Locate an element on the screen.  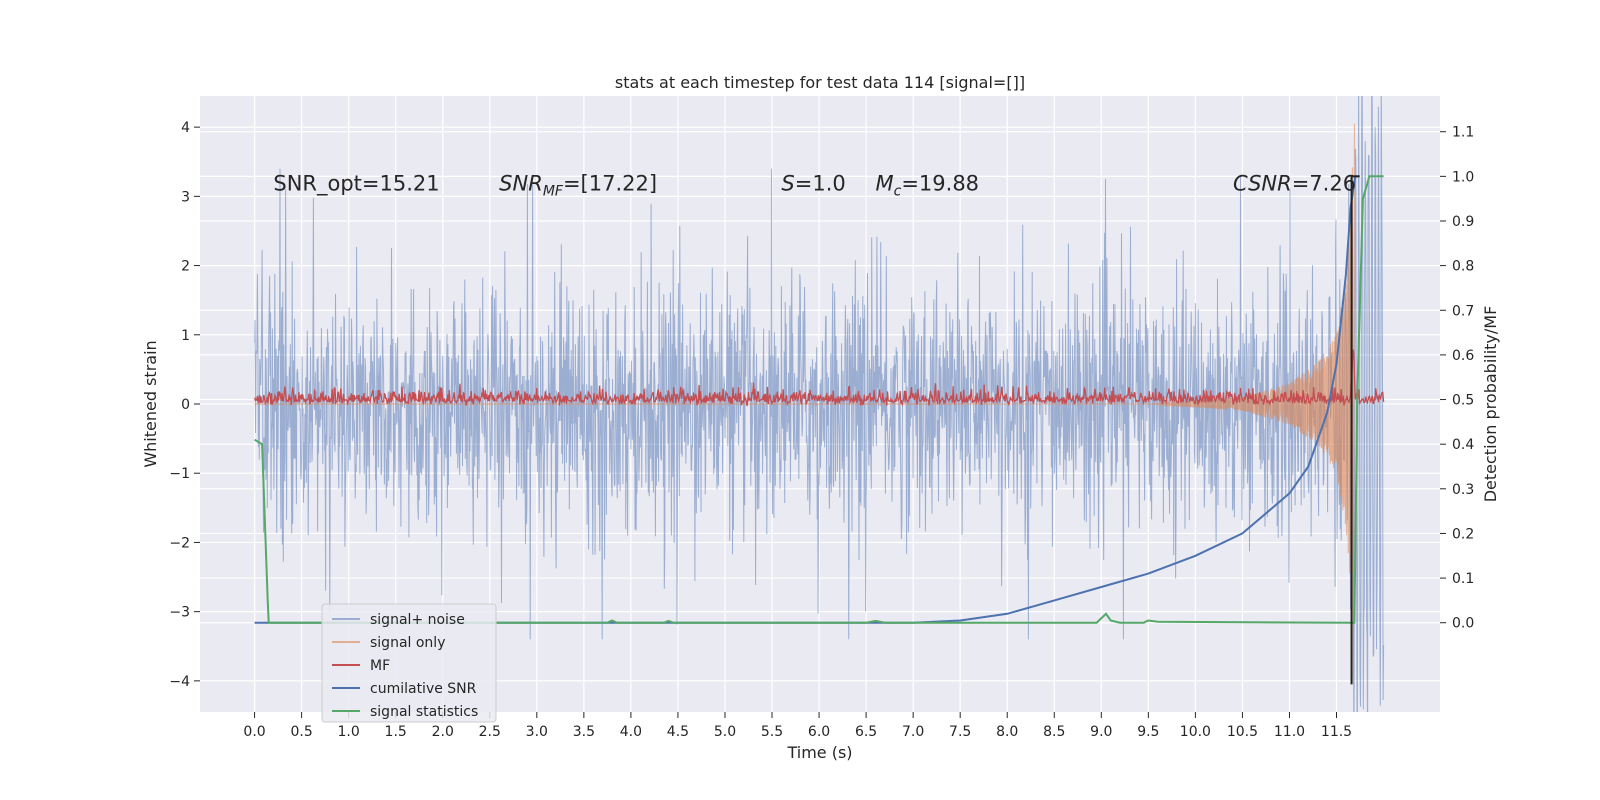
y-tick-label: −1 is located at coordinates (179, 474).